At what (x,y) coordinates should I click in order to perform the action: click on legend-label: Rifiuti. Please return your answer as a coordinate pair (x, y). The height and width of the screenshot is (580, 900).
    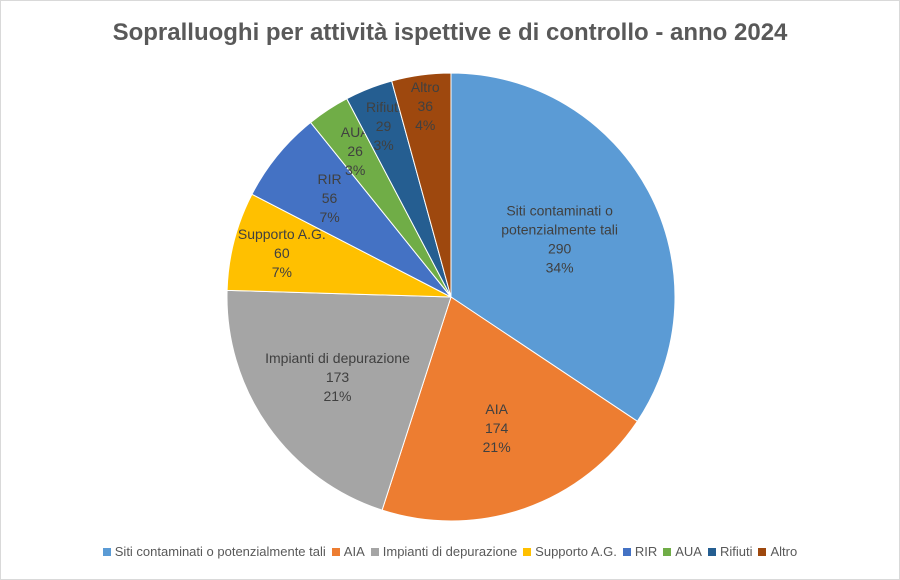
    Looking at the image, I should click on (736, 551).